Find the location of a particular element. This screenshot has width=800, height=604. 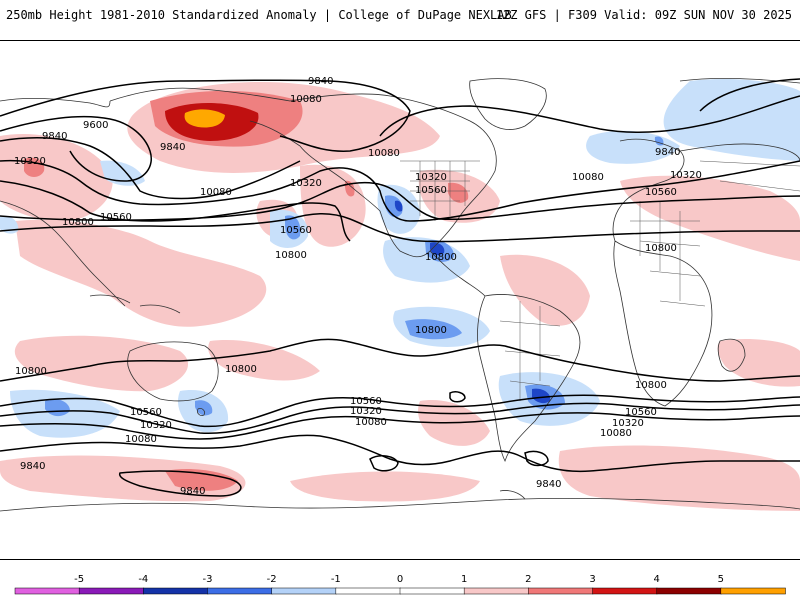

colorbar-tick-label: 3 is located at coordinates (592, 579).